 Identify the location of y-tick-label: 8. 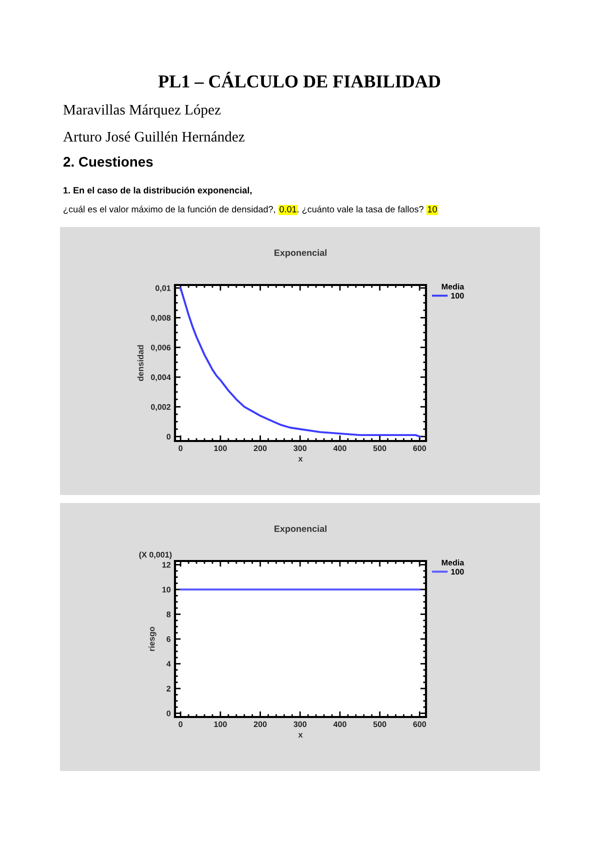
(168, 615).